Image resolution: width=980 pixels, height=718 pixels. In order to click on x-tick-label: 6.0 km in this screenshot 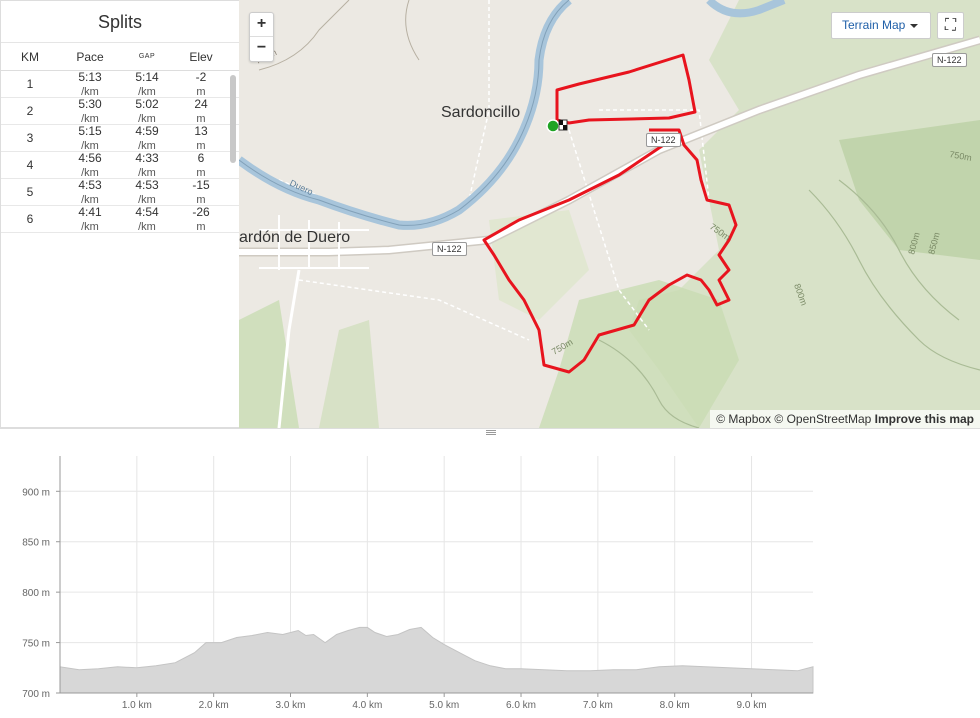, I will do `click(521, 705)`.